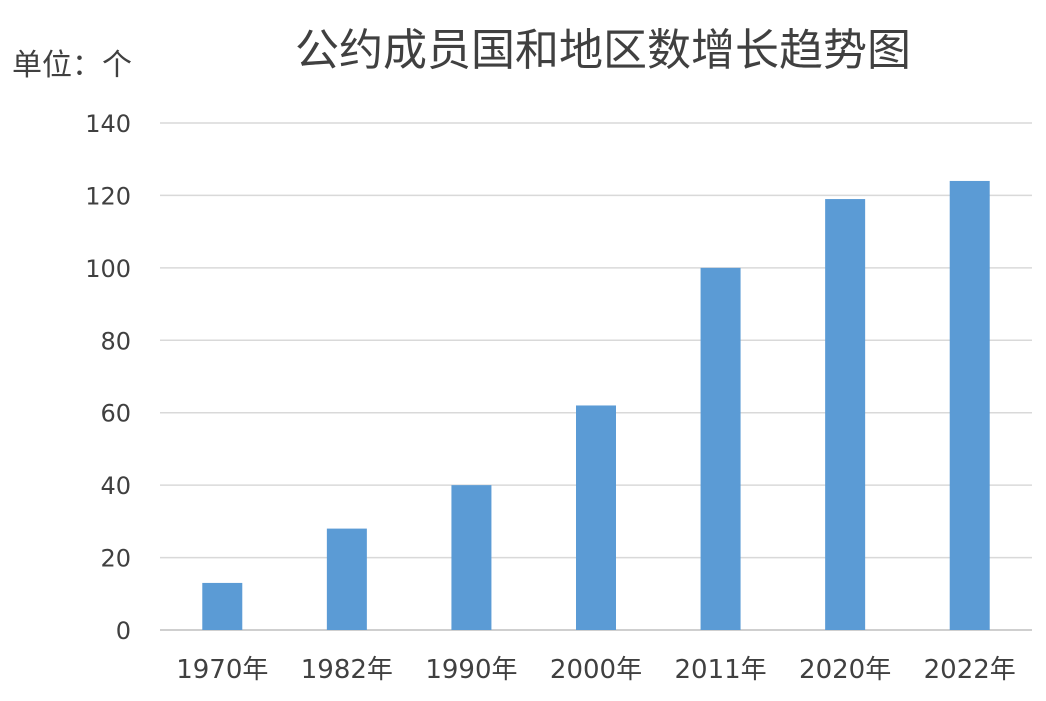  I want to click on x-tick-label: 2011年, so click(720, 670).